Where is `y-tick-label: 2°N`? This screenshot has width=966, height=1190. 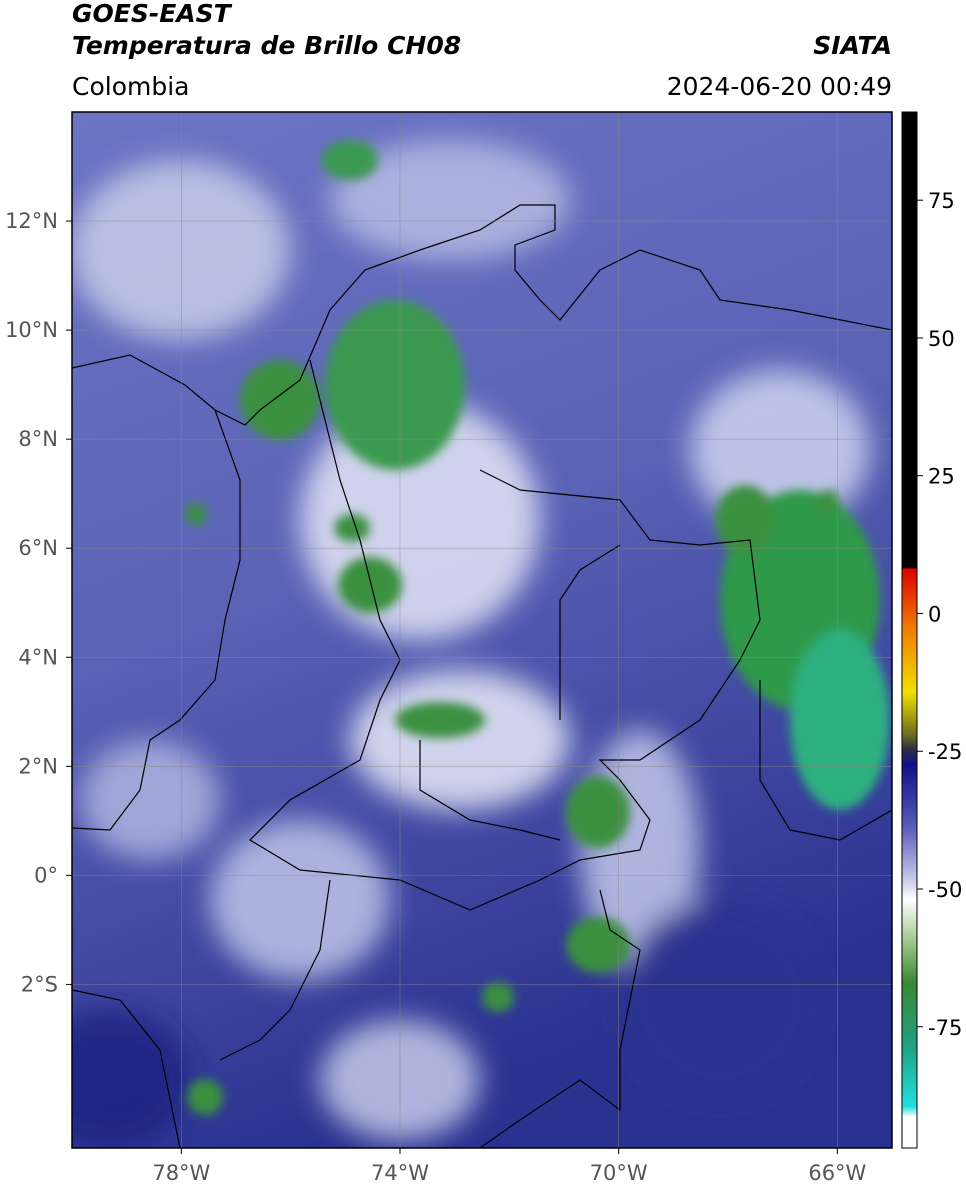 y-tick-label: 2°N is located at coordinates (38, 766).